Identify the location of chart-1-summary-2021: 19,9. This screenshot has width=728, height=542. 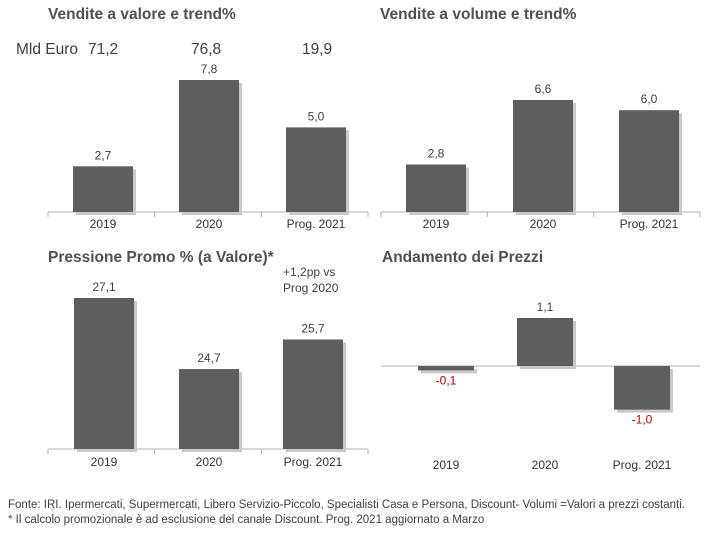
(317, 49).